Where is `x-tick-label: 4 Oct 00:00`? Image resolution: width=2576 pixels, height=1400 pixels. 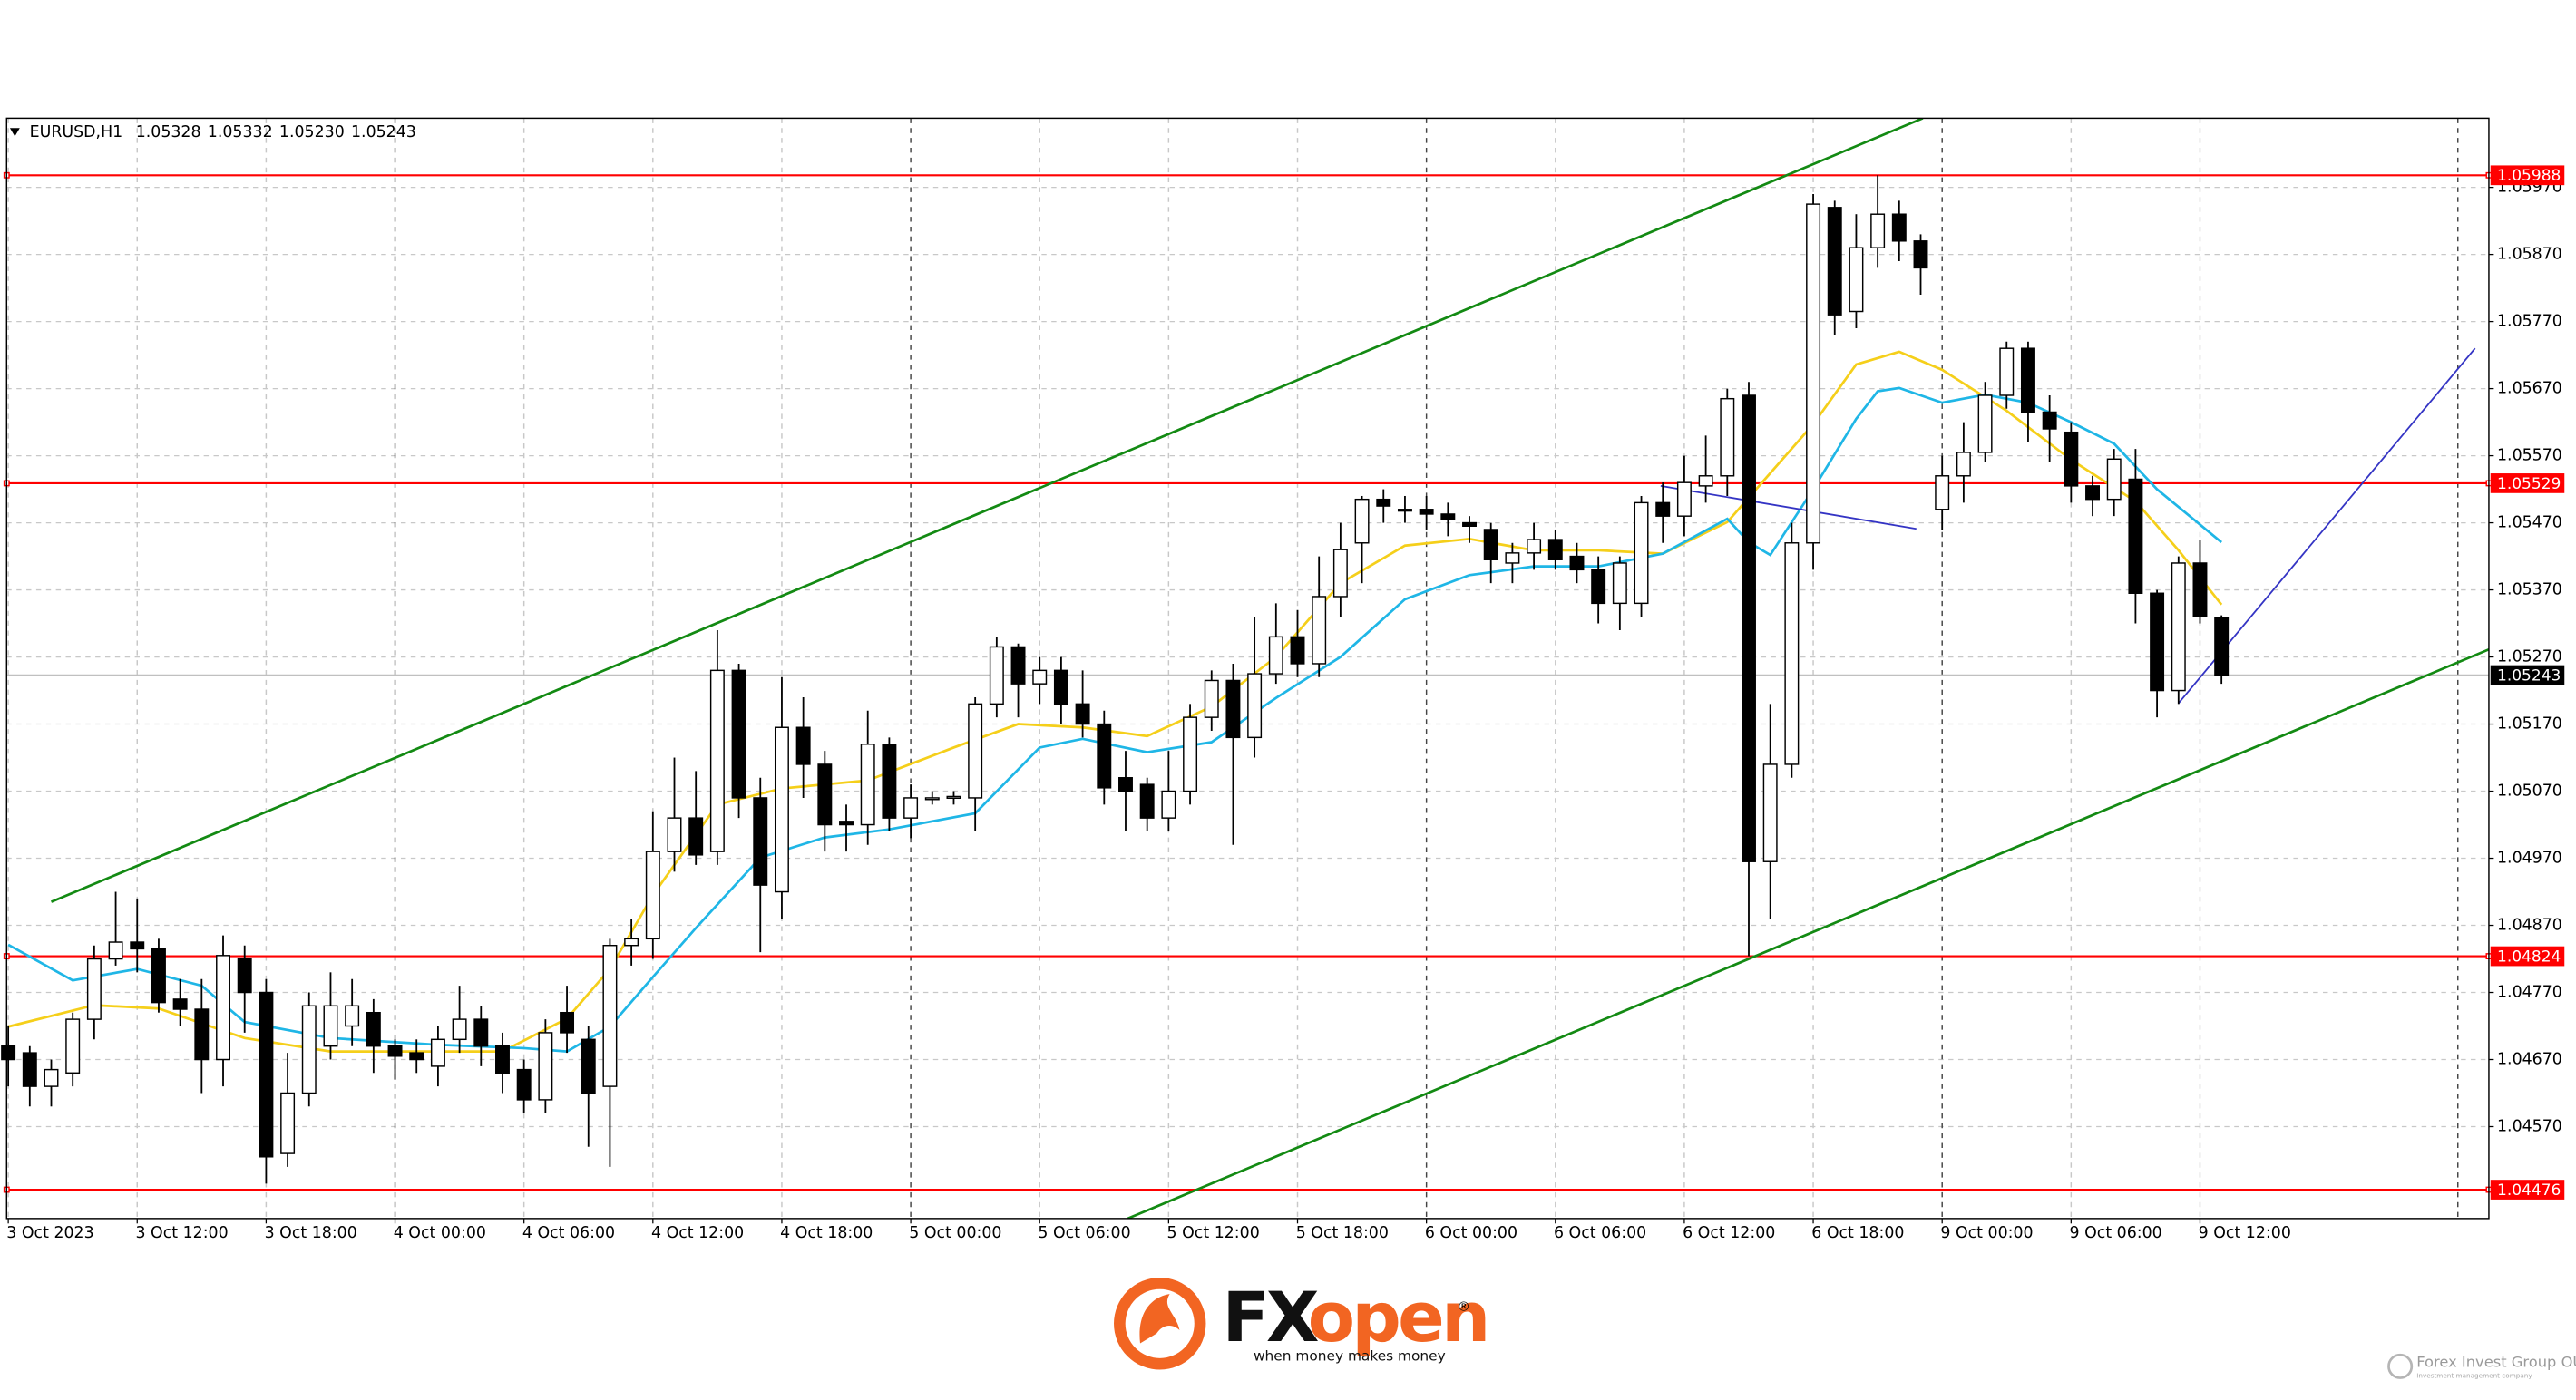 x-tick-label: 4 Oct 00:00 is located at coordinates (440, 1233).